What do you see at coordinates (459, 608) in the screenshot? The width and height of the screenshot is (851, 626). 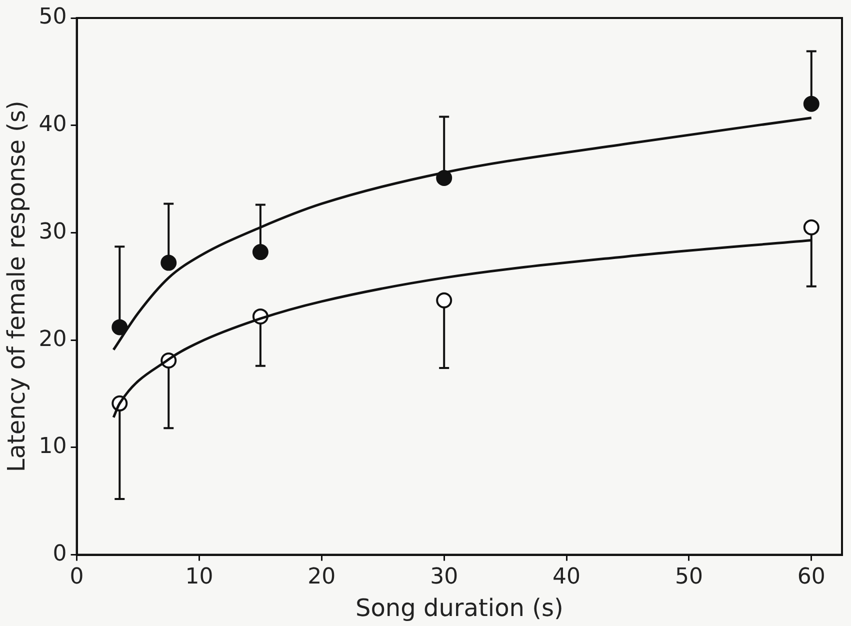 I see `x-axis-title: Song duration (s)` at bounding box center [459, 608].